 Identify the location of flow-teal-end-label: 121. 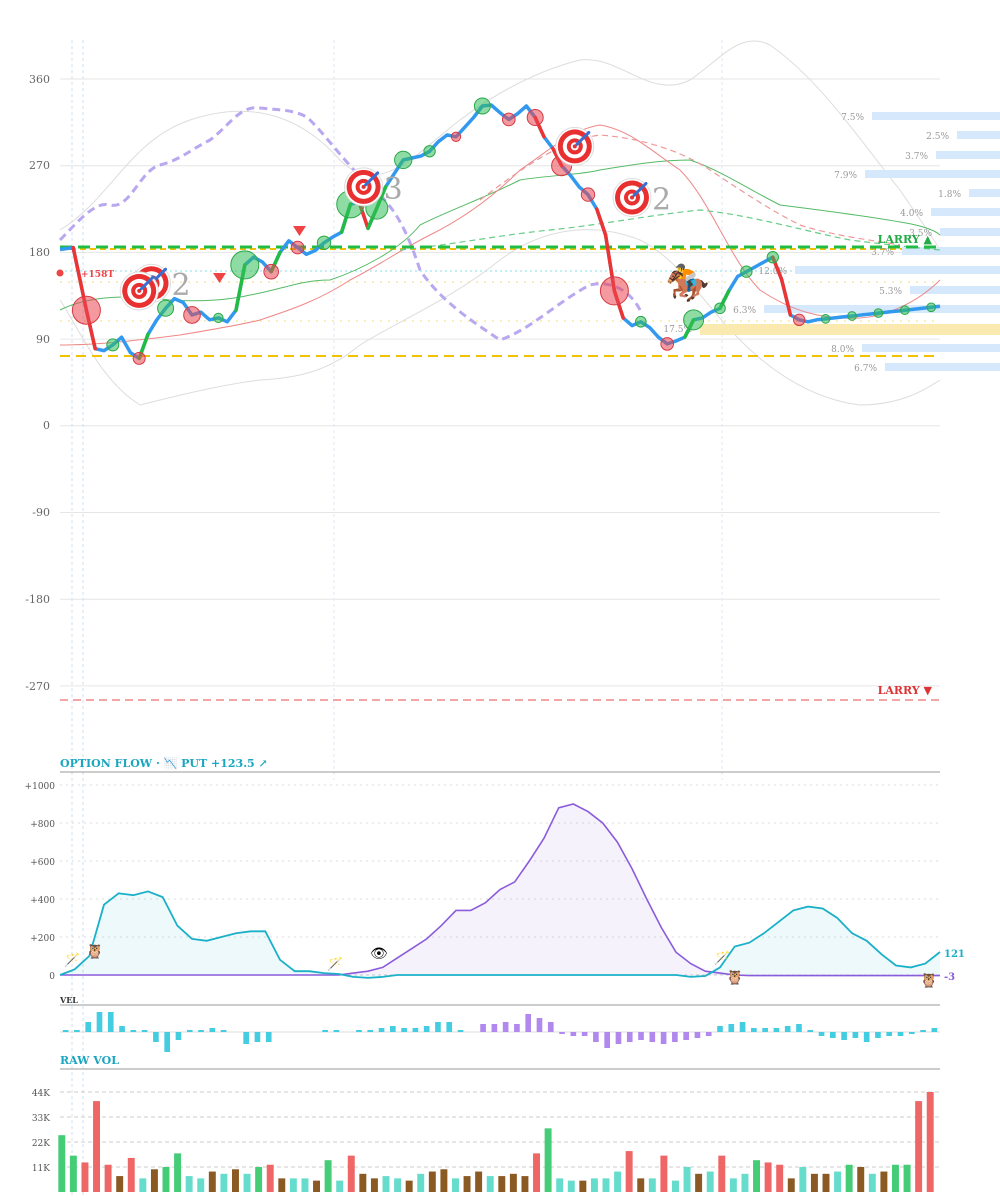
(954, 954).